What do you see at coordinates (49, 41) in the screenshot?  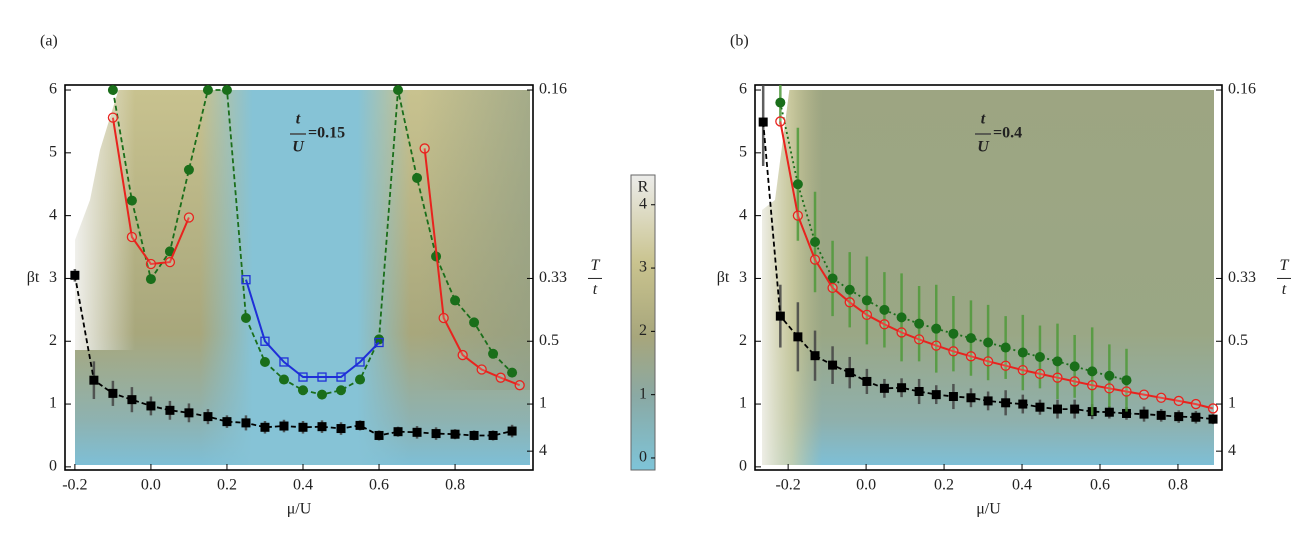 I see `panel-label: (a)` at bounding box center [49, 41].